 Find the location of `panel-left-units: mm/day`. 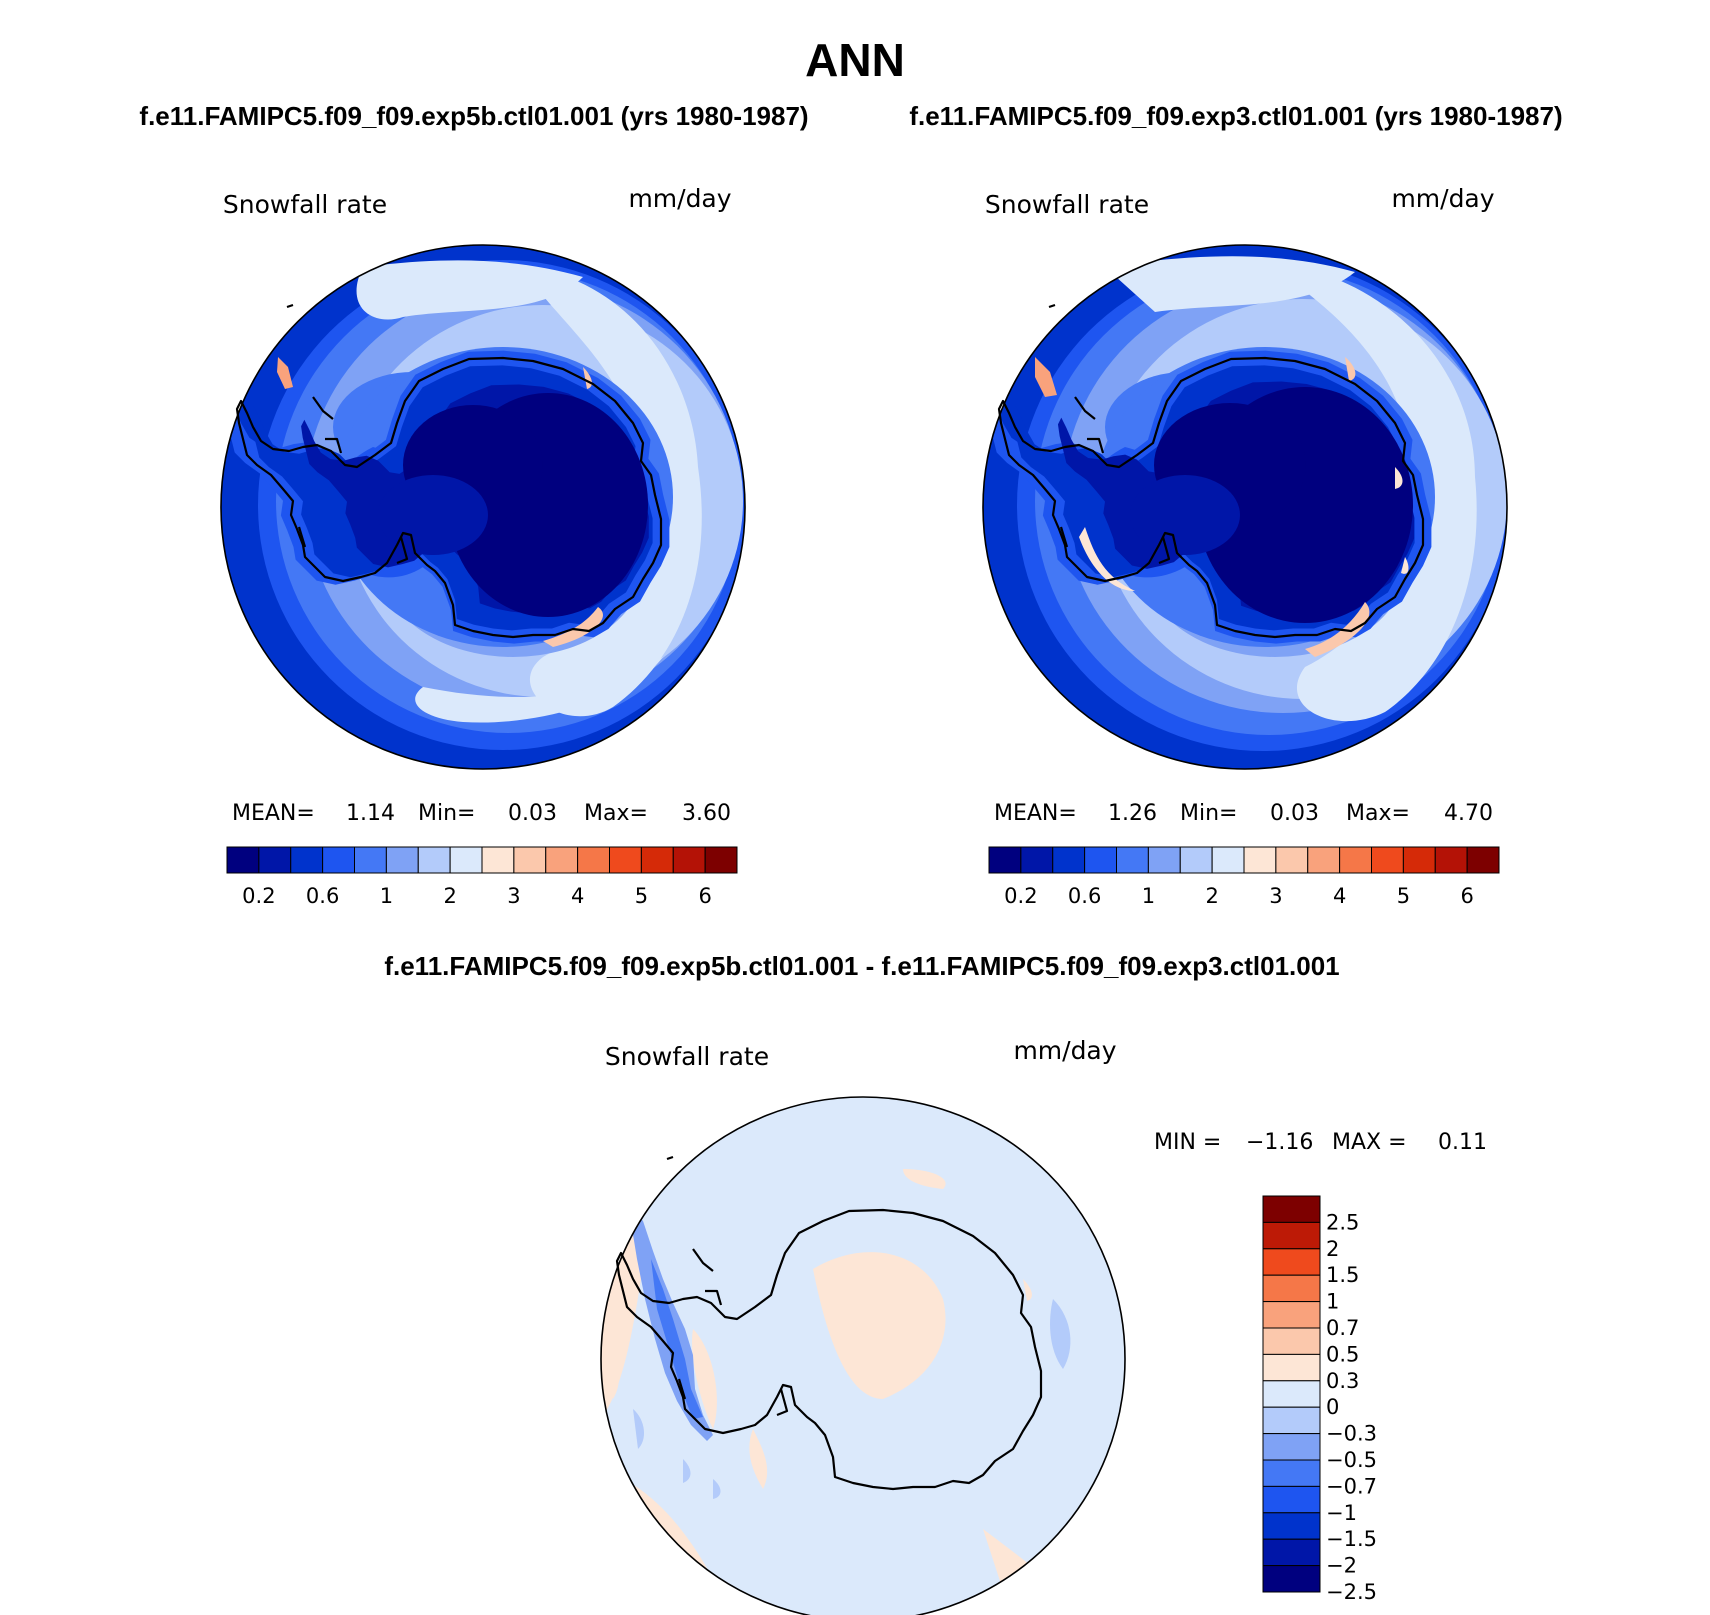

panel-left-units: mm/day is located at coordinates (679, 198).